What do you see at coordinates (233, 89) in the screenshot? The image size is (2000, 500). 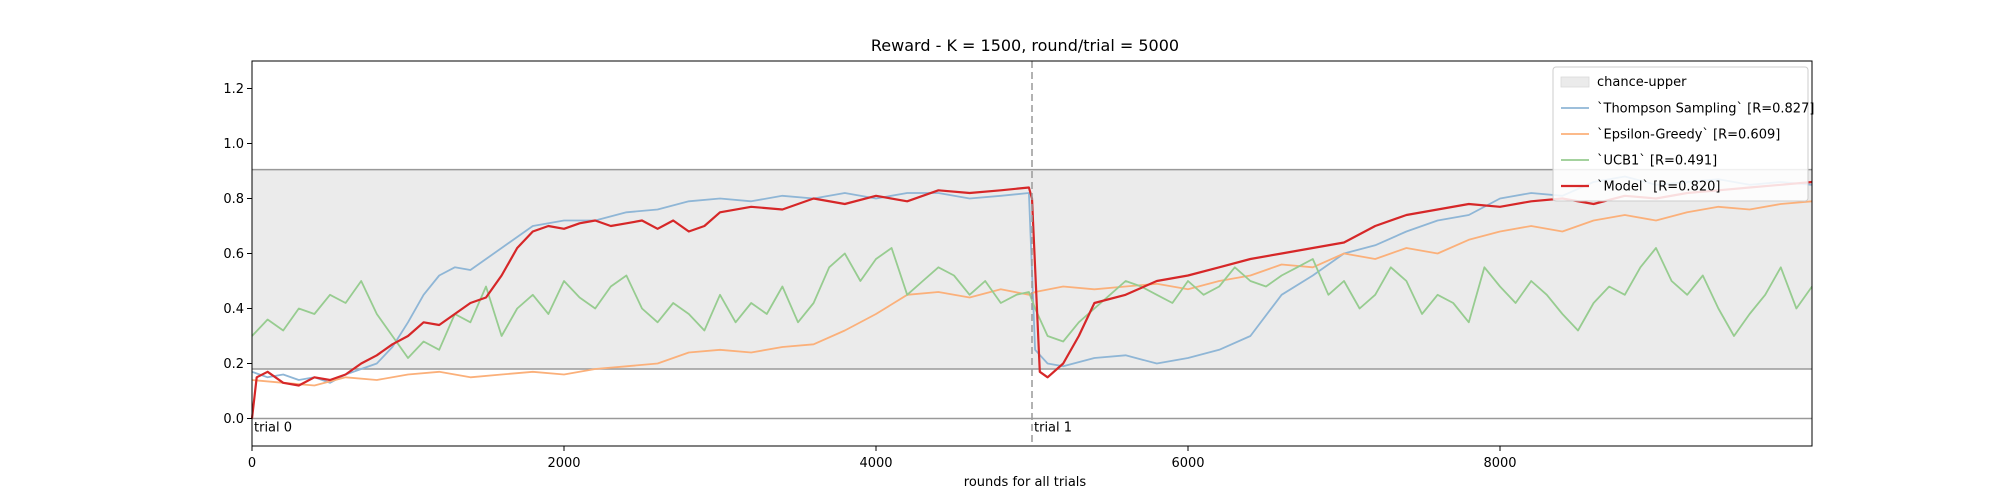 I see `y-tick-label-6: 1.2` at bounding box center [233, 89].